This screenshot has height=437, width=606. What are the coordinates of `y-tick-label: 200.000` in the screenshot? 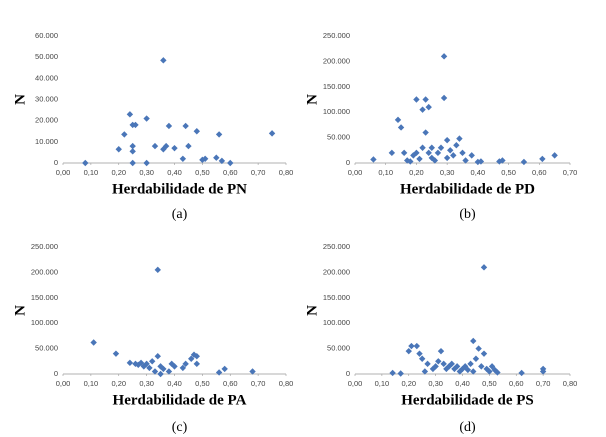 It's located at (336, 60).